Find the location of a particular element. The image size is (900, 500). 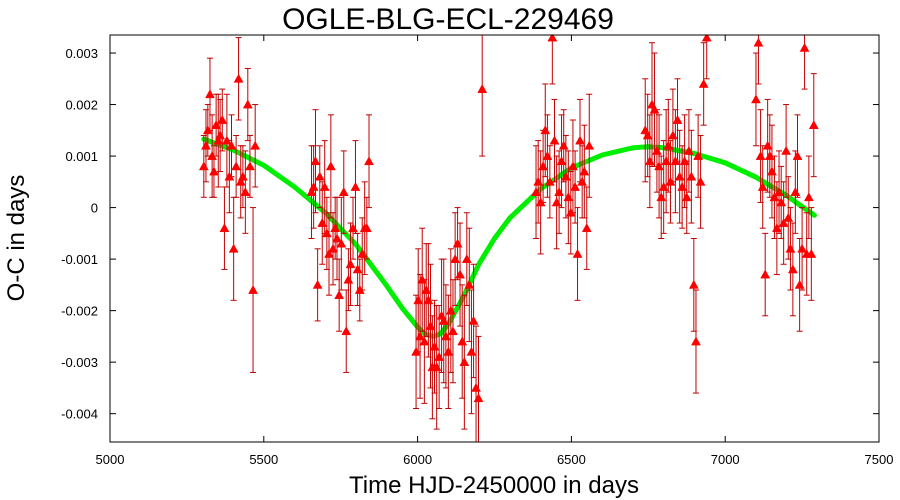

y-tick-label: -0.003 is located at coordinates (79, 362).